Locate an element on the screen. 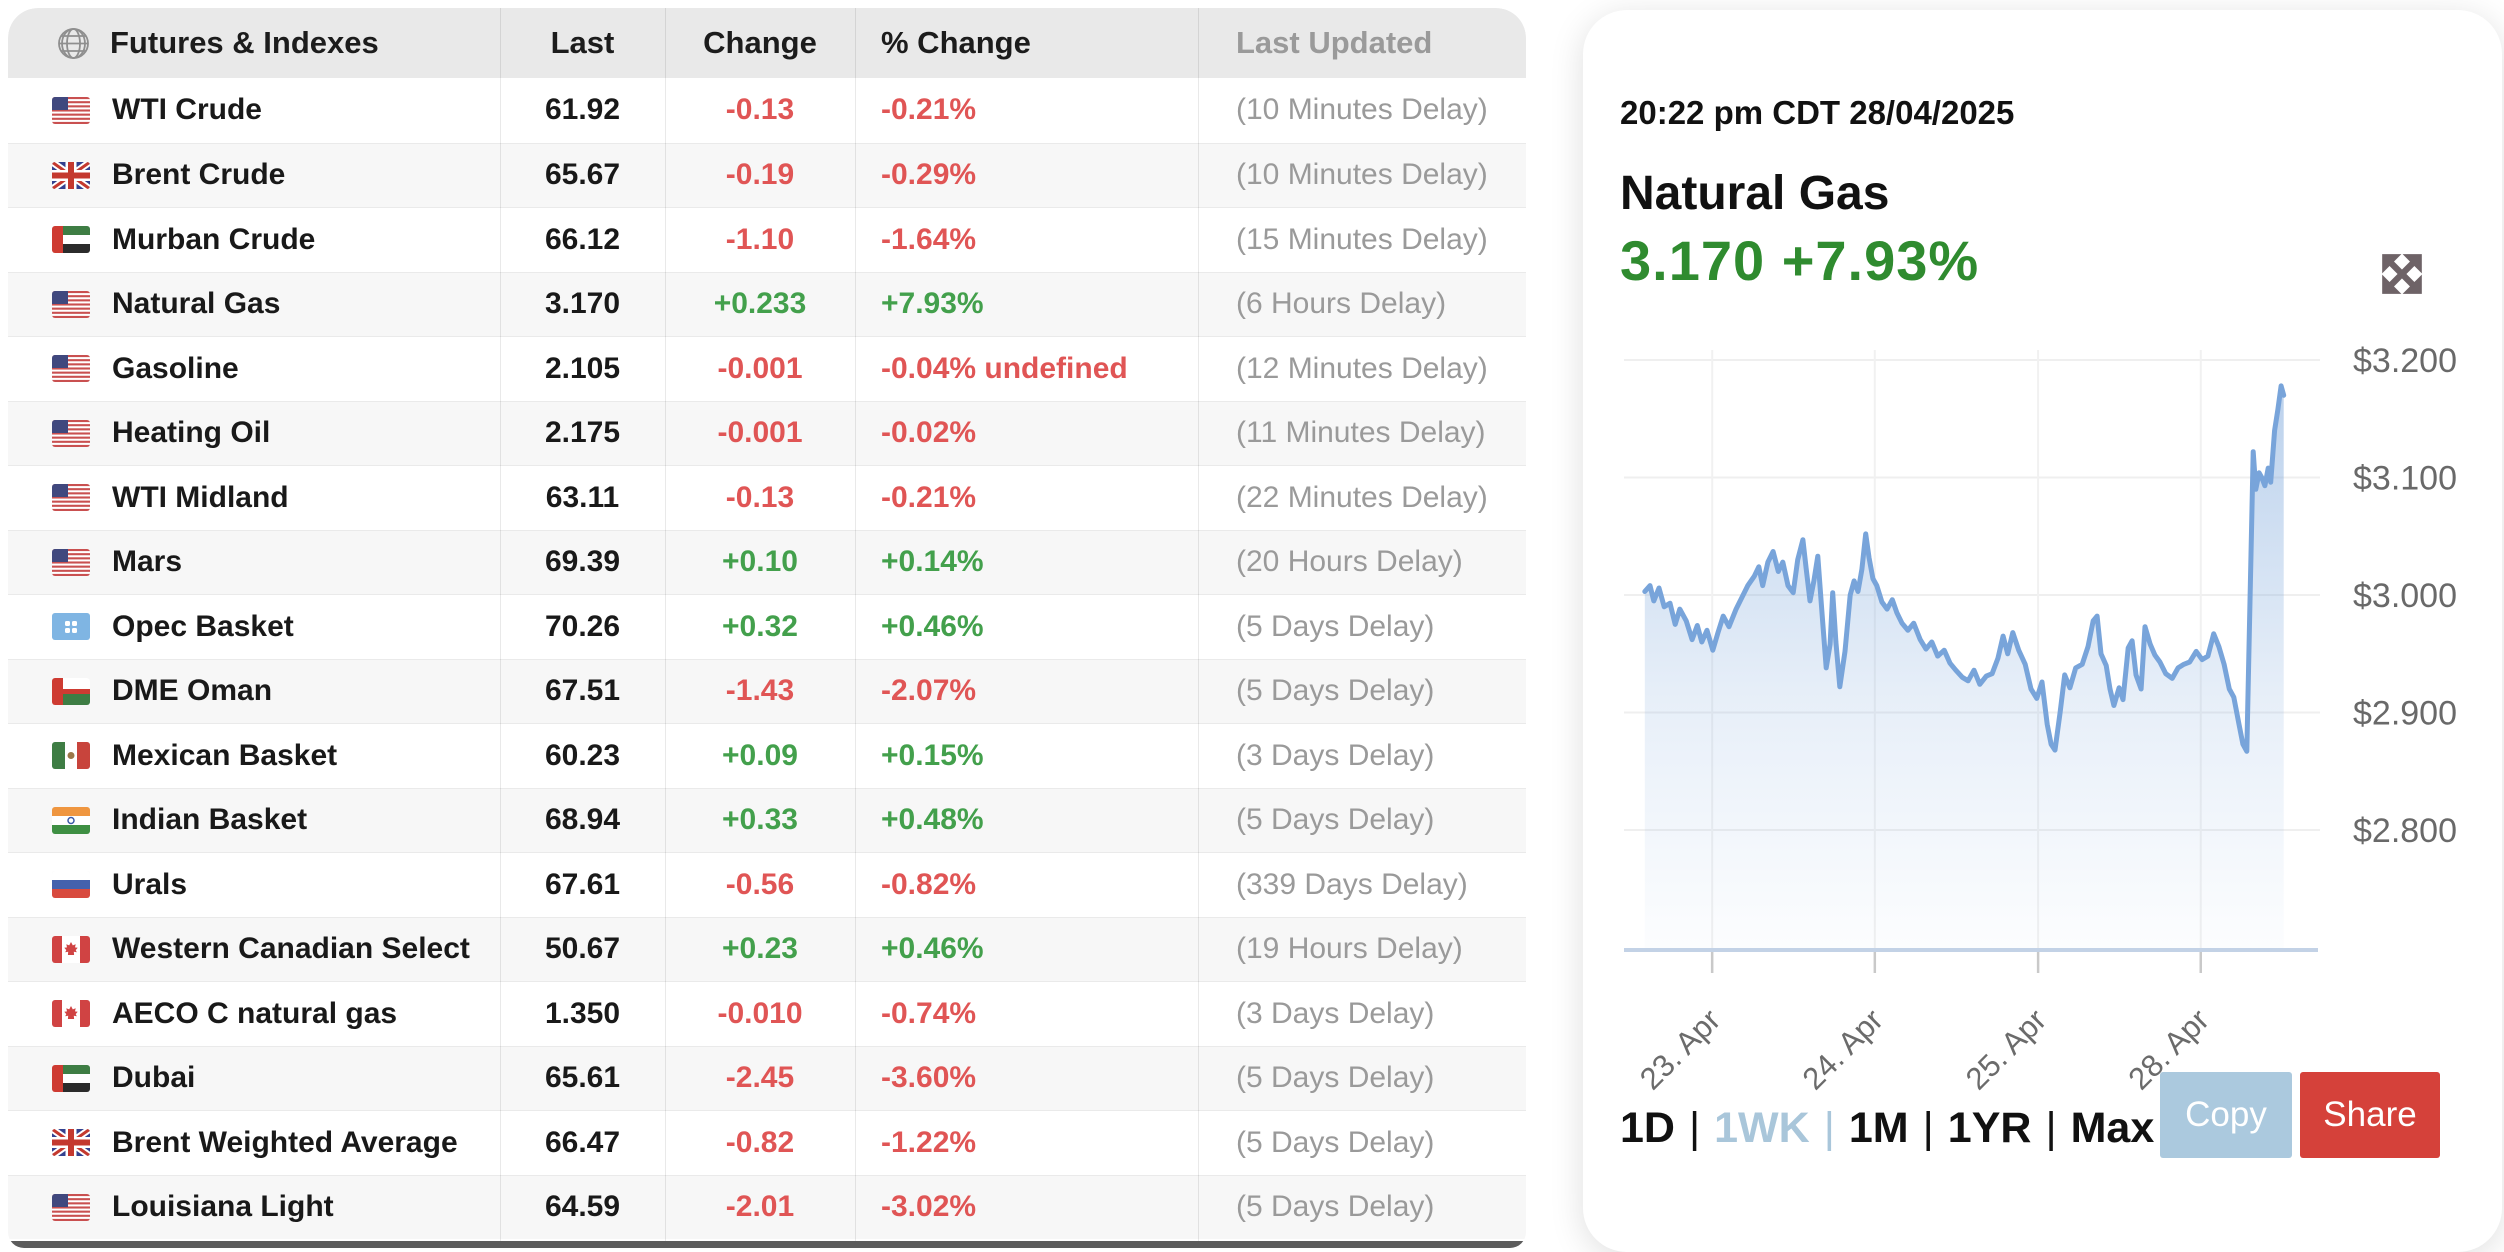 This screenshot has width=2504, height=1252. instrument-name-cell: Mexican Basket is located at coordinates (254, 756).